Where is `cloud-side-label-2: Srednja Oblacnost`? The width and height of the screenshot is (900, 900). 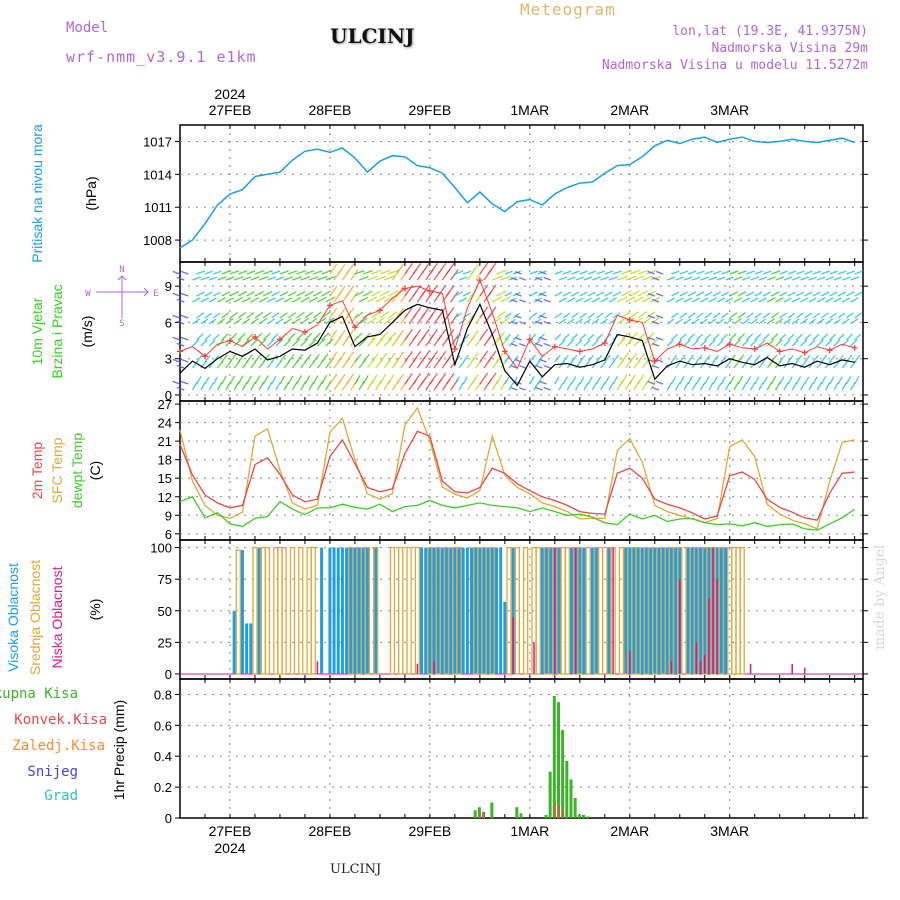
cloud-side-label-2: Srednja Oblacnost is located at coordinates (35, 617).